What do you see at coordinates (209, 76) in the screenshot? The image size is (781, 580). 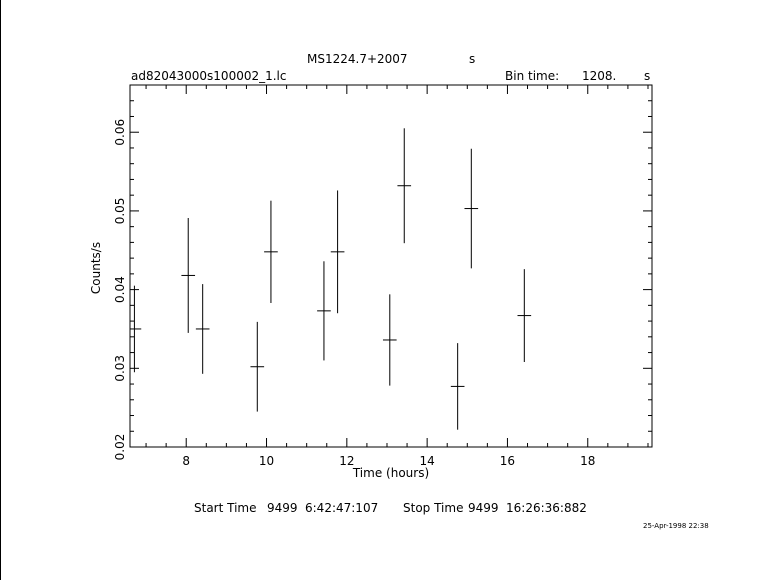 I see `file-name: ad82043000s100002_1.lc` at bounding box center [209, 76].